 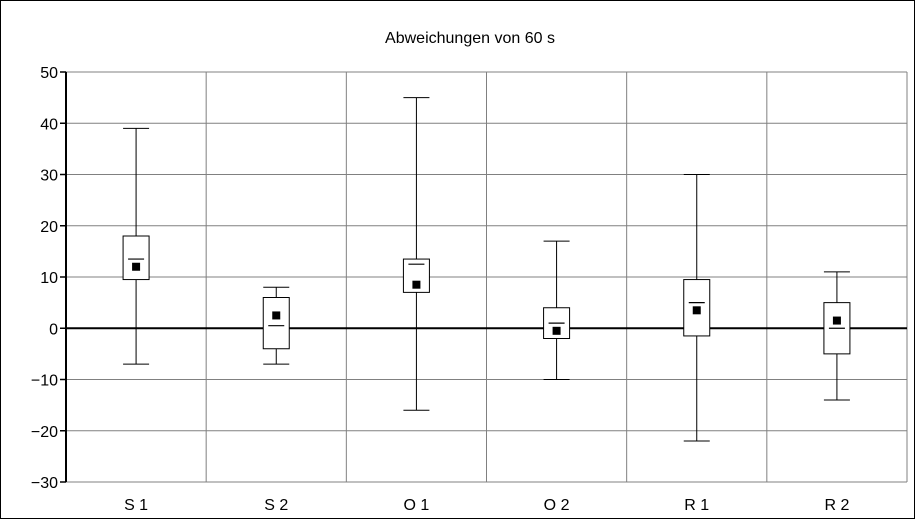 What do you see at coordinates (557, 505) in the screenshot?
I see `x-tick-label: O 2` at bounding box center [557, 505].